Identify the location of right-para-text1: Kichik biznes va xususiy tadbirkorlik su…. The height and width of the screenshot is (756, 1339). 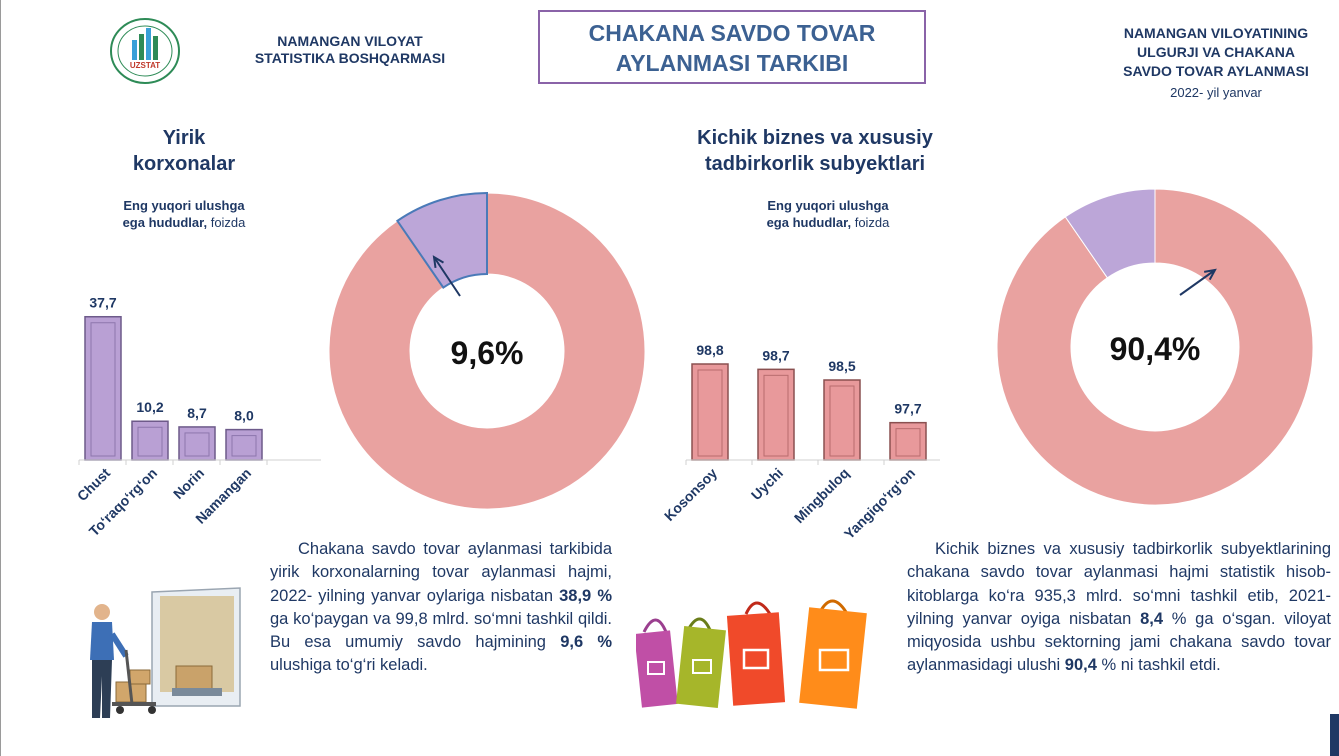
(1119, 584).